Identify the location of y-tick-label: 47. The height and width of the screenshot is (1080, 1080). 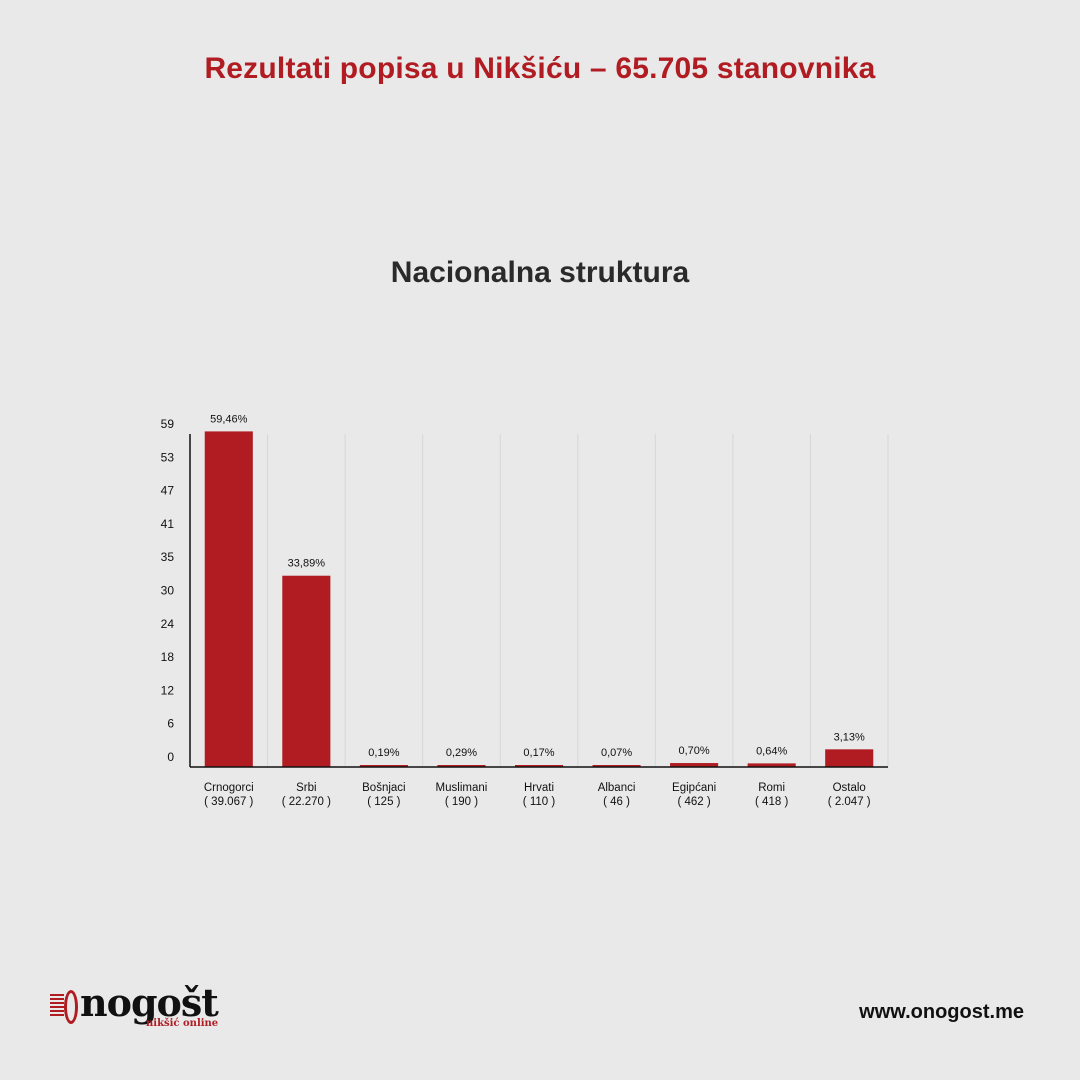
(168, 491).